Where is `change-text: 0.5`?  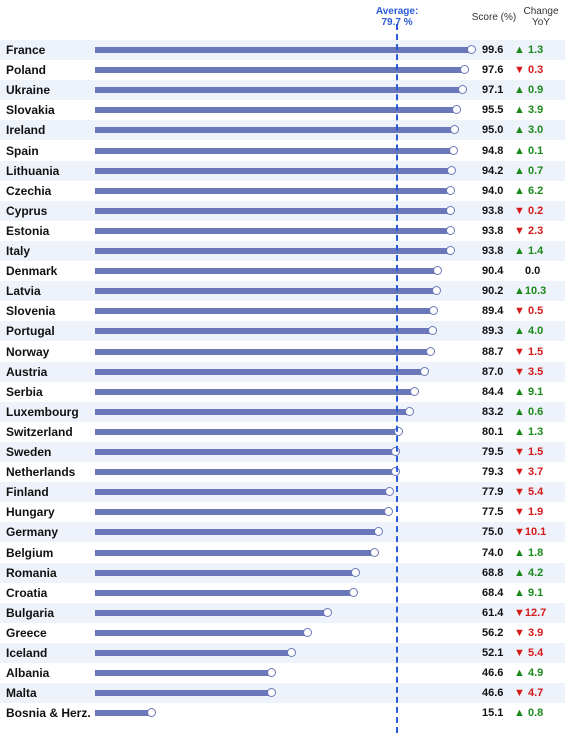 change-text: 0.5 is located at coordinates (534, 311).